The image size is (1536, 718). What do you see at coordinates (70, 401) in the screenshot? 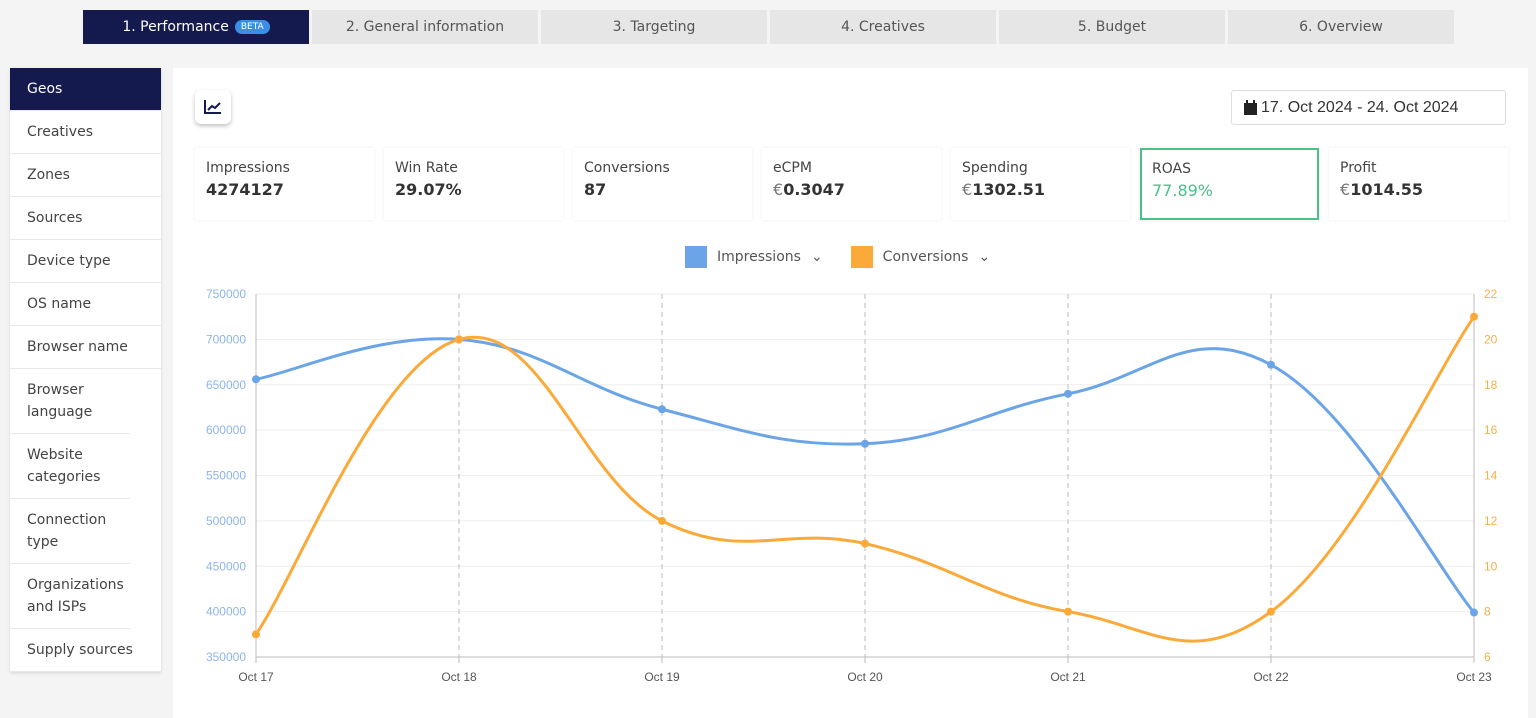
I see `sidebar-item: Browser language` at bounding box center [70, 401].